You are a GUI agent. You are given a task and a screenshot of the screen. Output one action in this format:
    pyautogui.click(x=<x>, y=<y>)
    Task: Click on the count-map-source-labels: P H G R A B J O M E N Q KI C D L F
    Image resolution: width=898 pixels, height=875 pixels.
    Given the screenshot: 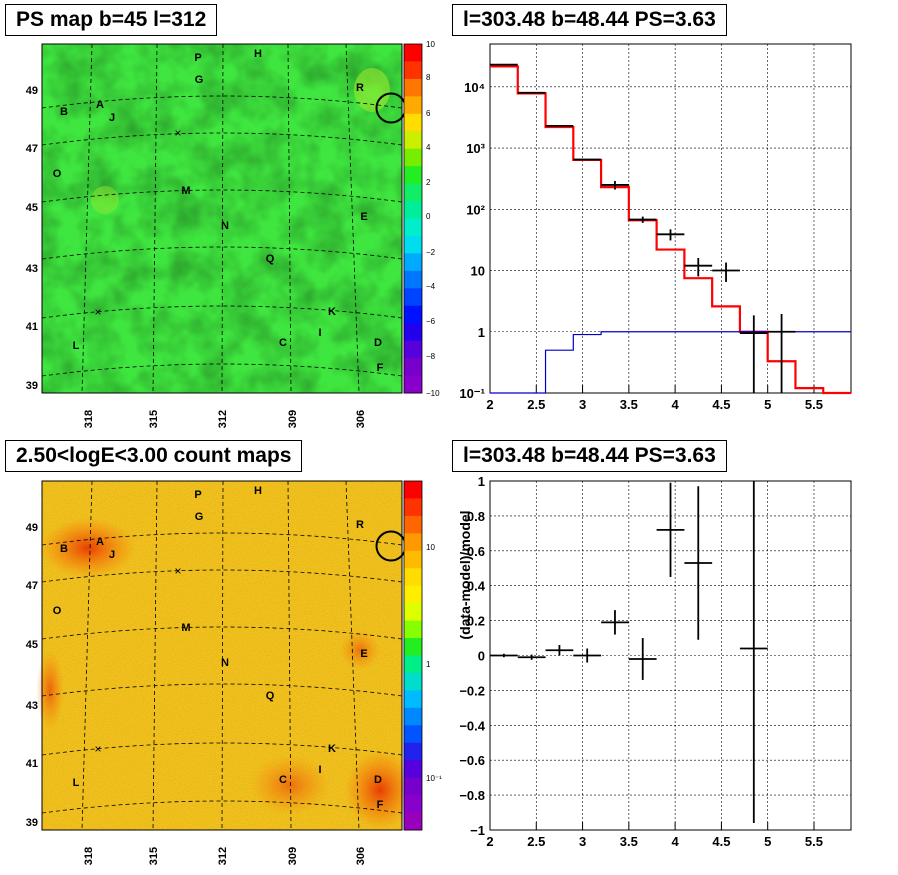 What is the action you would take?
    pyautogui.click(x=218, y=648)
    